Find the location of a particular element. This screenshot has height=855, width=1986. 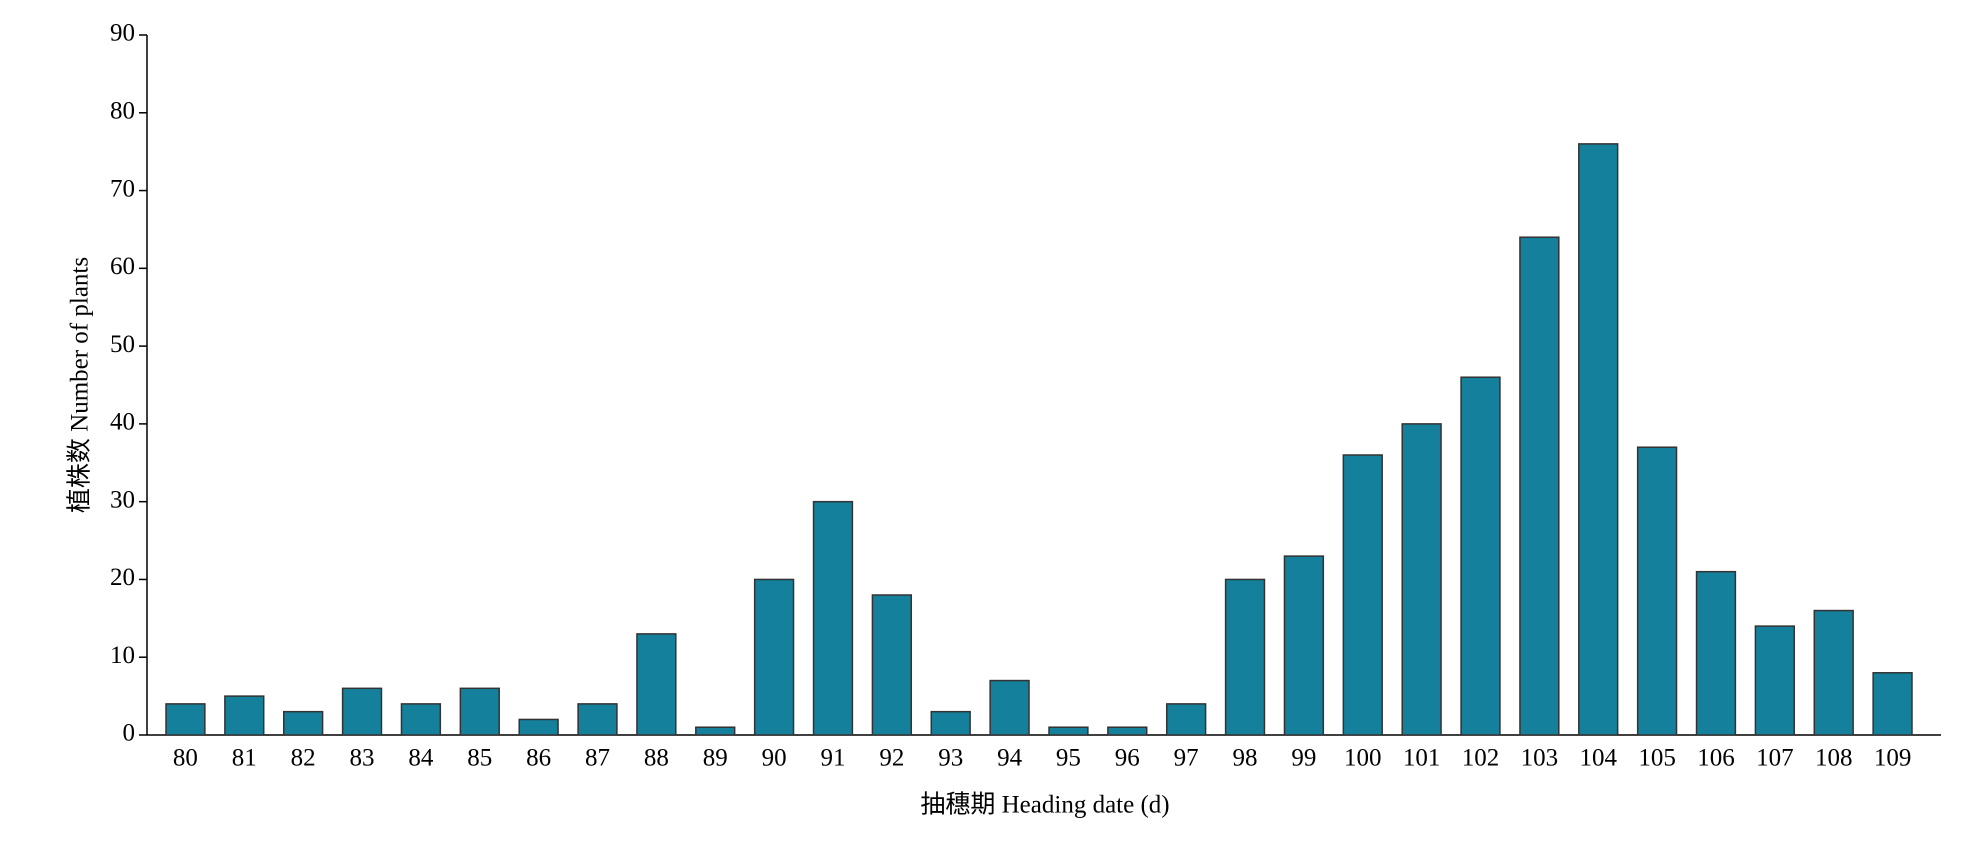

x-tick-label: 87 is located at coordinates (597, 758).